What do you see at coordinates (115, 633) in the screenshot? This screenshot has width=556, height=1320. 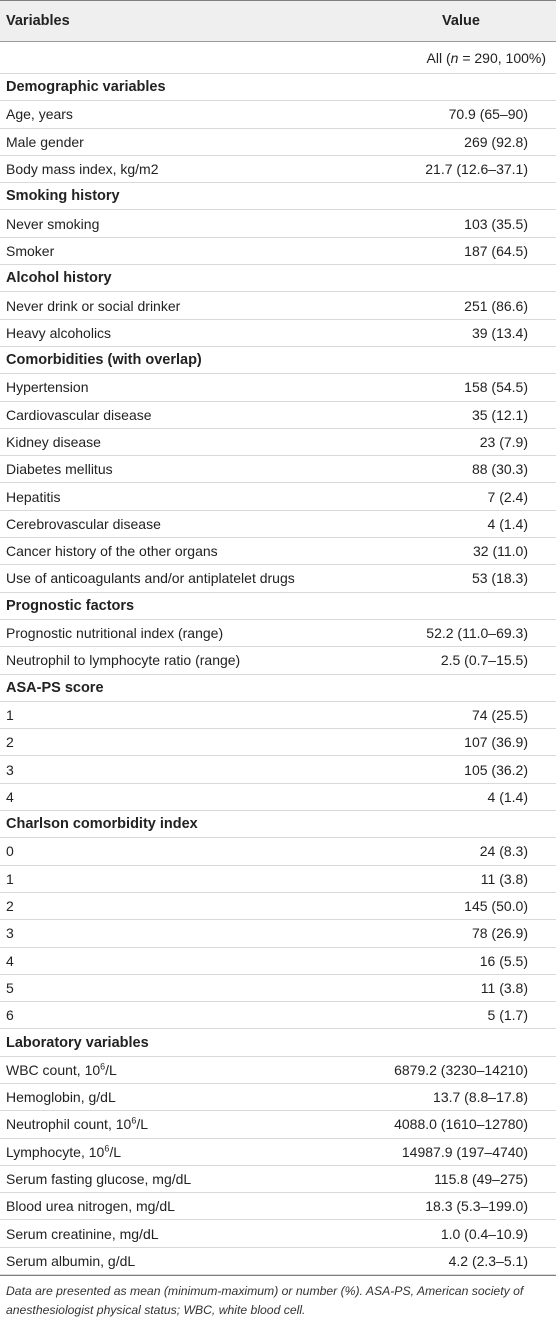 I see `row-label: Prognostic nutritional index (range)` at bounding box center [115, 633].